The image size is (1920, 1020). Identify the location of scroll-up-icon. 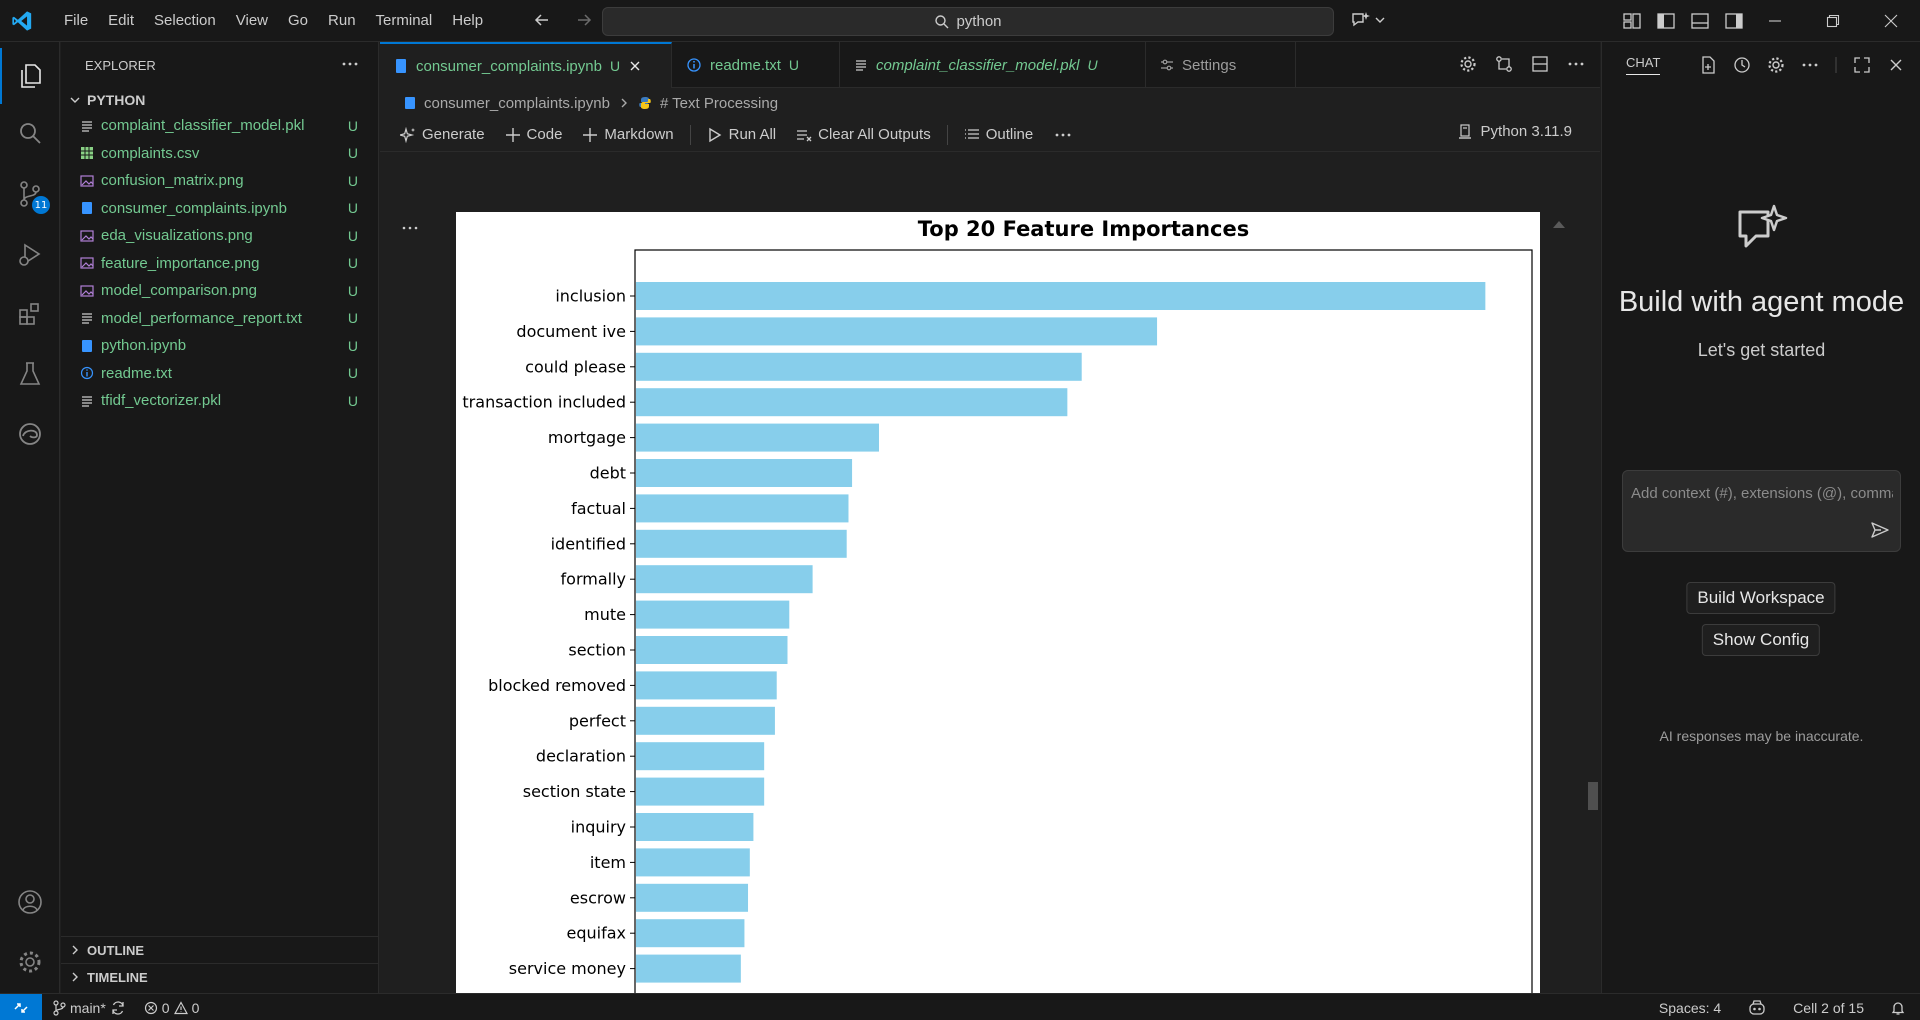
(1559, 224).